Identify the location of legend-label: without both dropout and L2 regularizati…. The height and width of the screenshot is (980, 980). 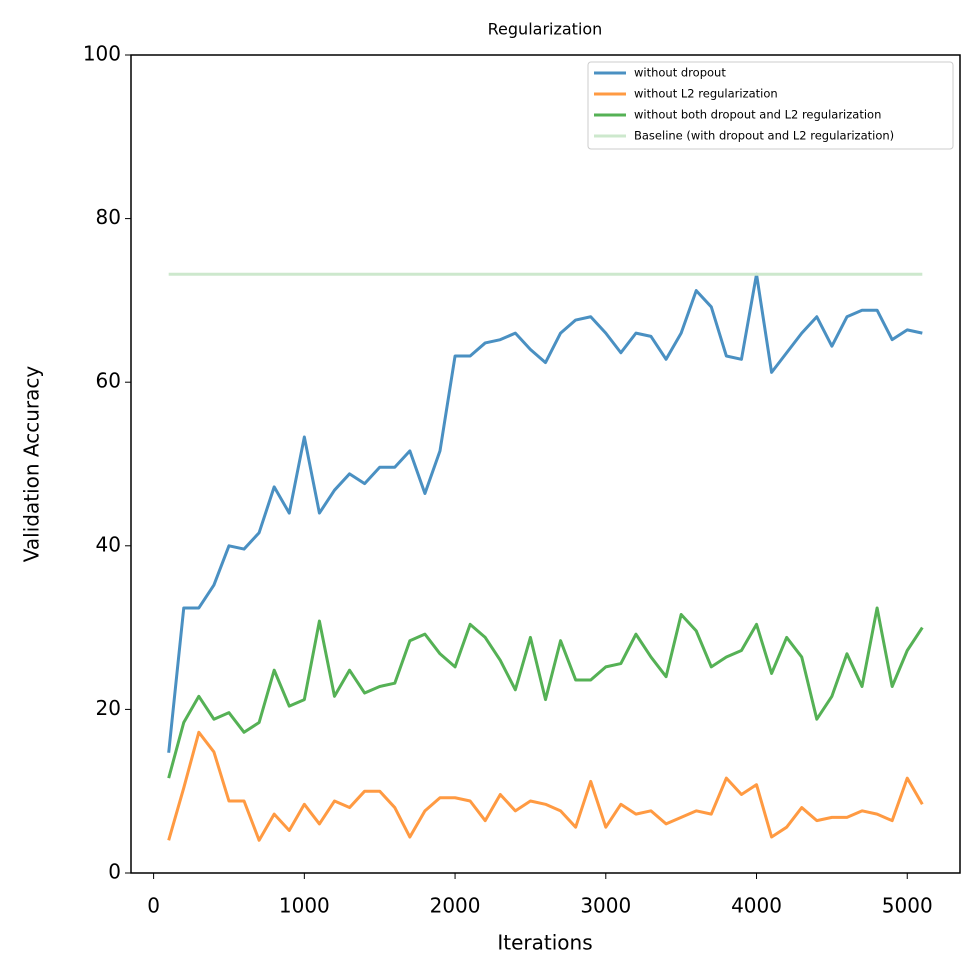
(757, 115).